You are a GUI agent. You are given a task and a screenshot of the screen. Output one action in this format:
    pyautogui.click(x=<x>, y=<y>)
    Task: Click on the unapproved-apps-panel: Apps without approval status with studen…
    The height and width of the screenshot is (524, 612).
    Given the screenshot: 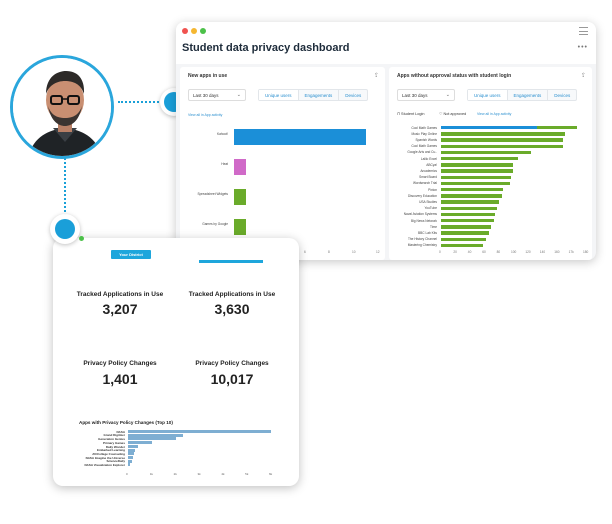 What is the action you would take?
    pyautogui.click(x=490, y=163)
    